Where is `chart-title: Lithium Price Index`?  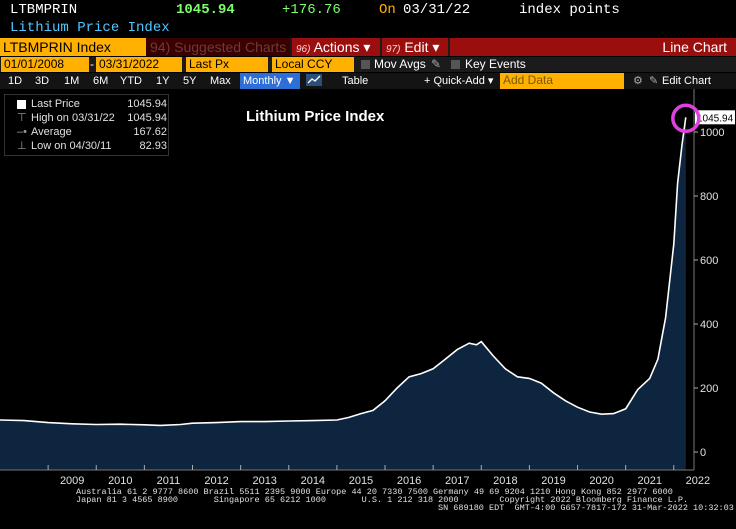 chart-title: Lithium Price Index is located at coordinates (315, 116).